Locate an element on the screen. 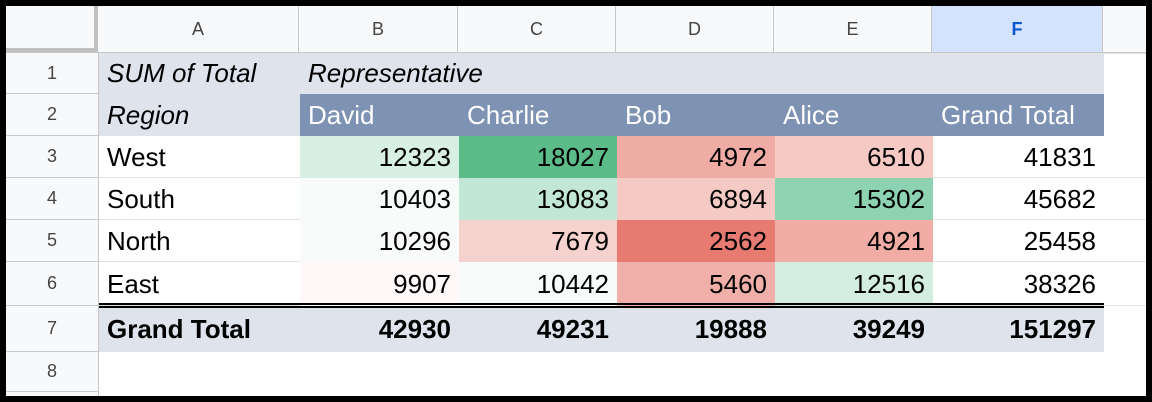 Image resolution: width=1152 pixels, height=402 pixels. grand-total-double-border is located at coordinates (601, 305).